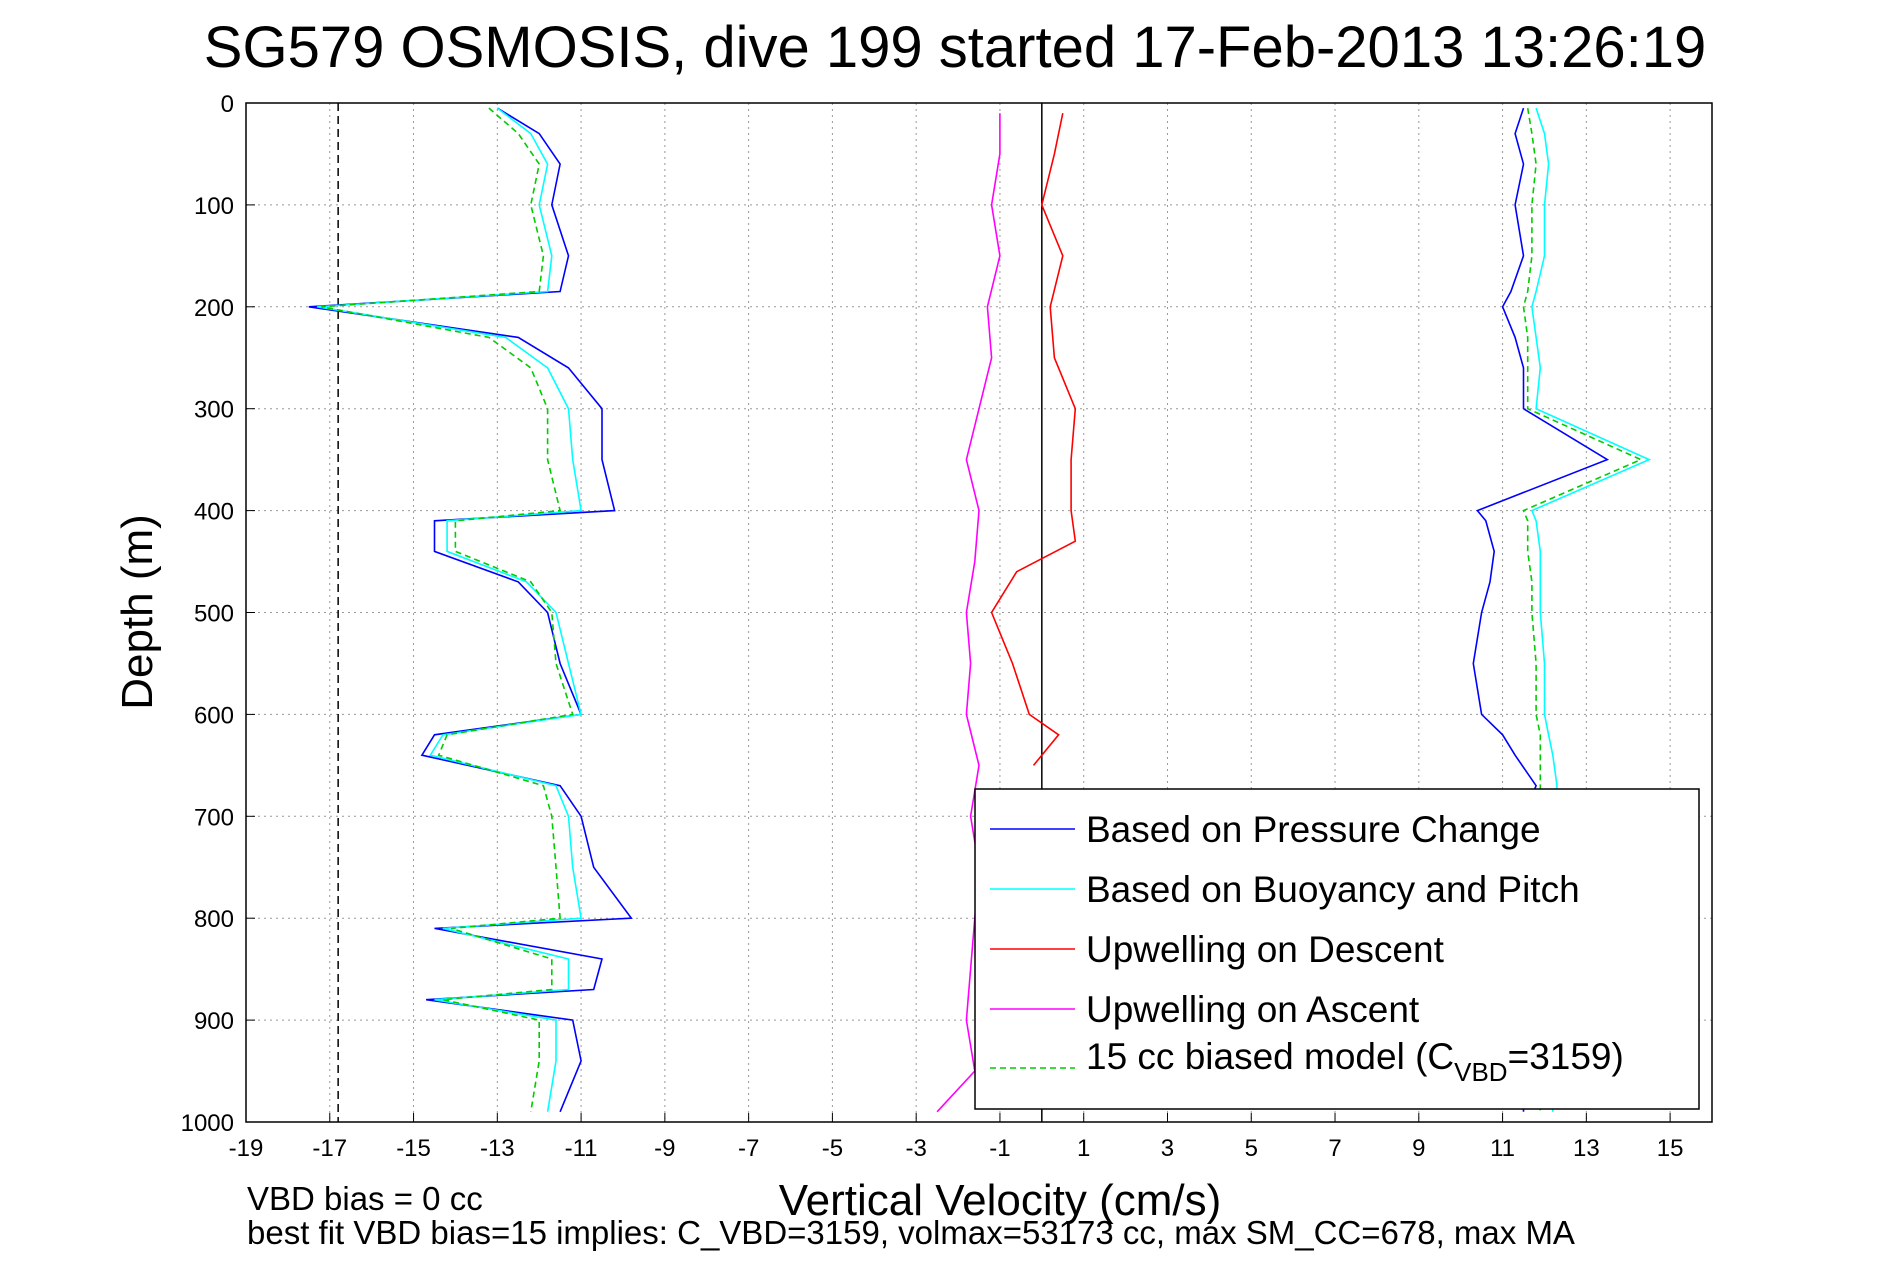  What do you see at coordinates (1586, 1148) in the screenshot?
I see `x-tick-label: 13` at bounding box center [1586, 1148].